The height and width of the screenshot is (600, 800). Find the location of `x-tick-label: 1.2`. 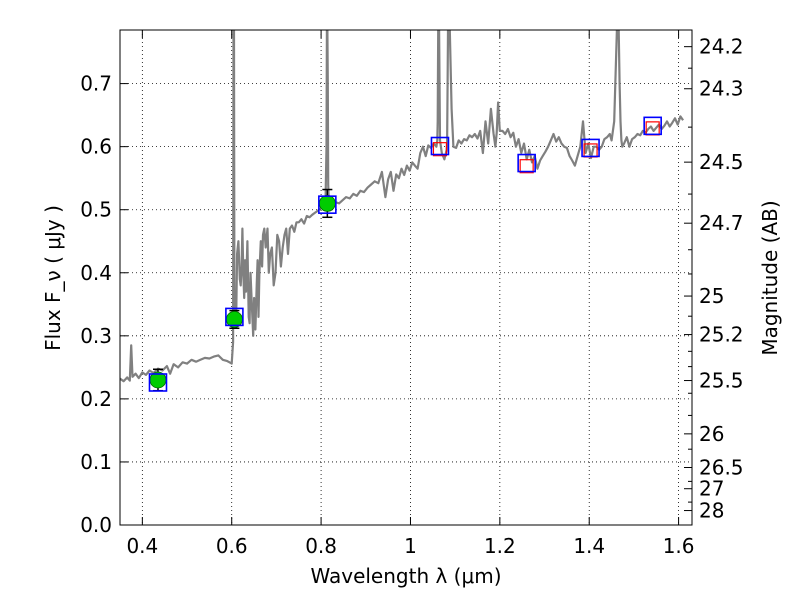

x-tick-label: 1.2 is located at coordinates (500, 546).